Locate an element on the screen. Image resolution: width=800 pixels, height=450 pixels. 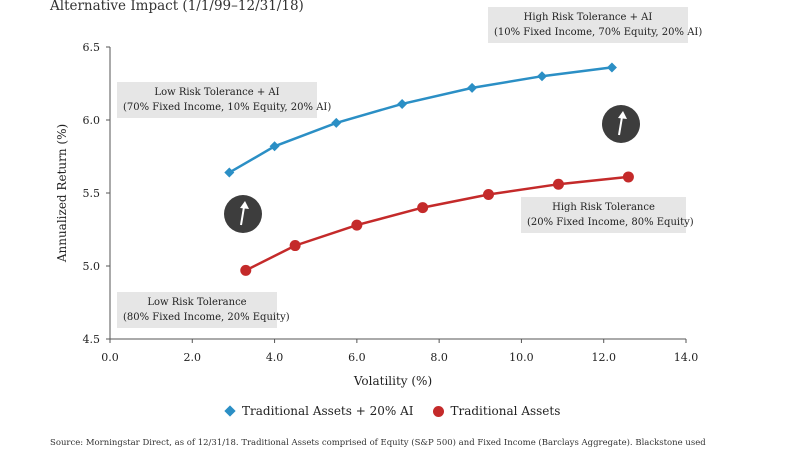
callout-detail: (10% Fixed Income, 70% Equity, 20% AI) is located at coordinates (598, 32).